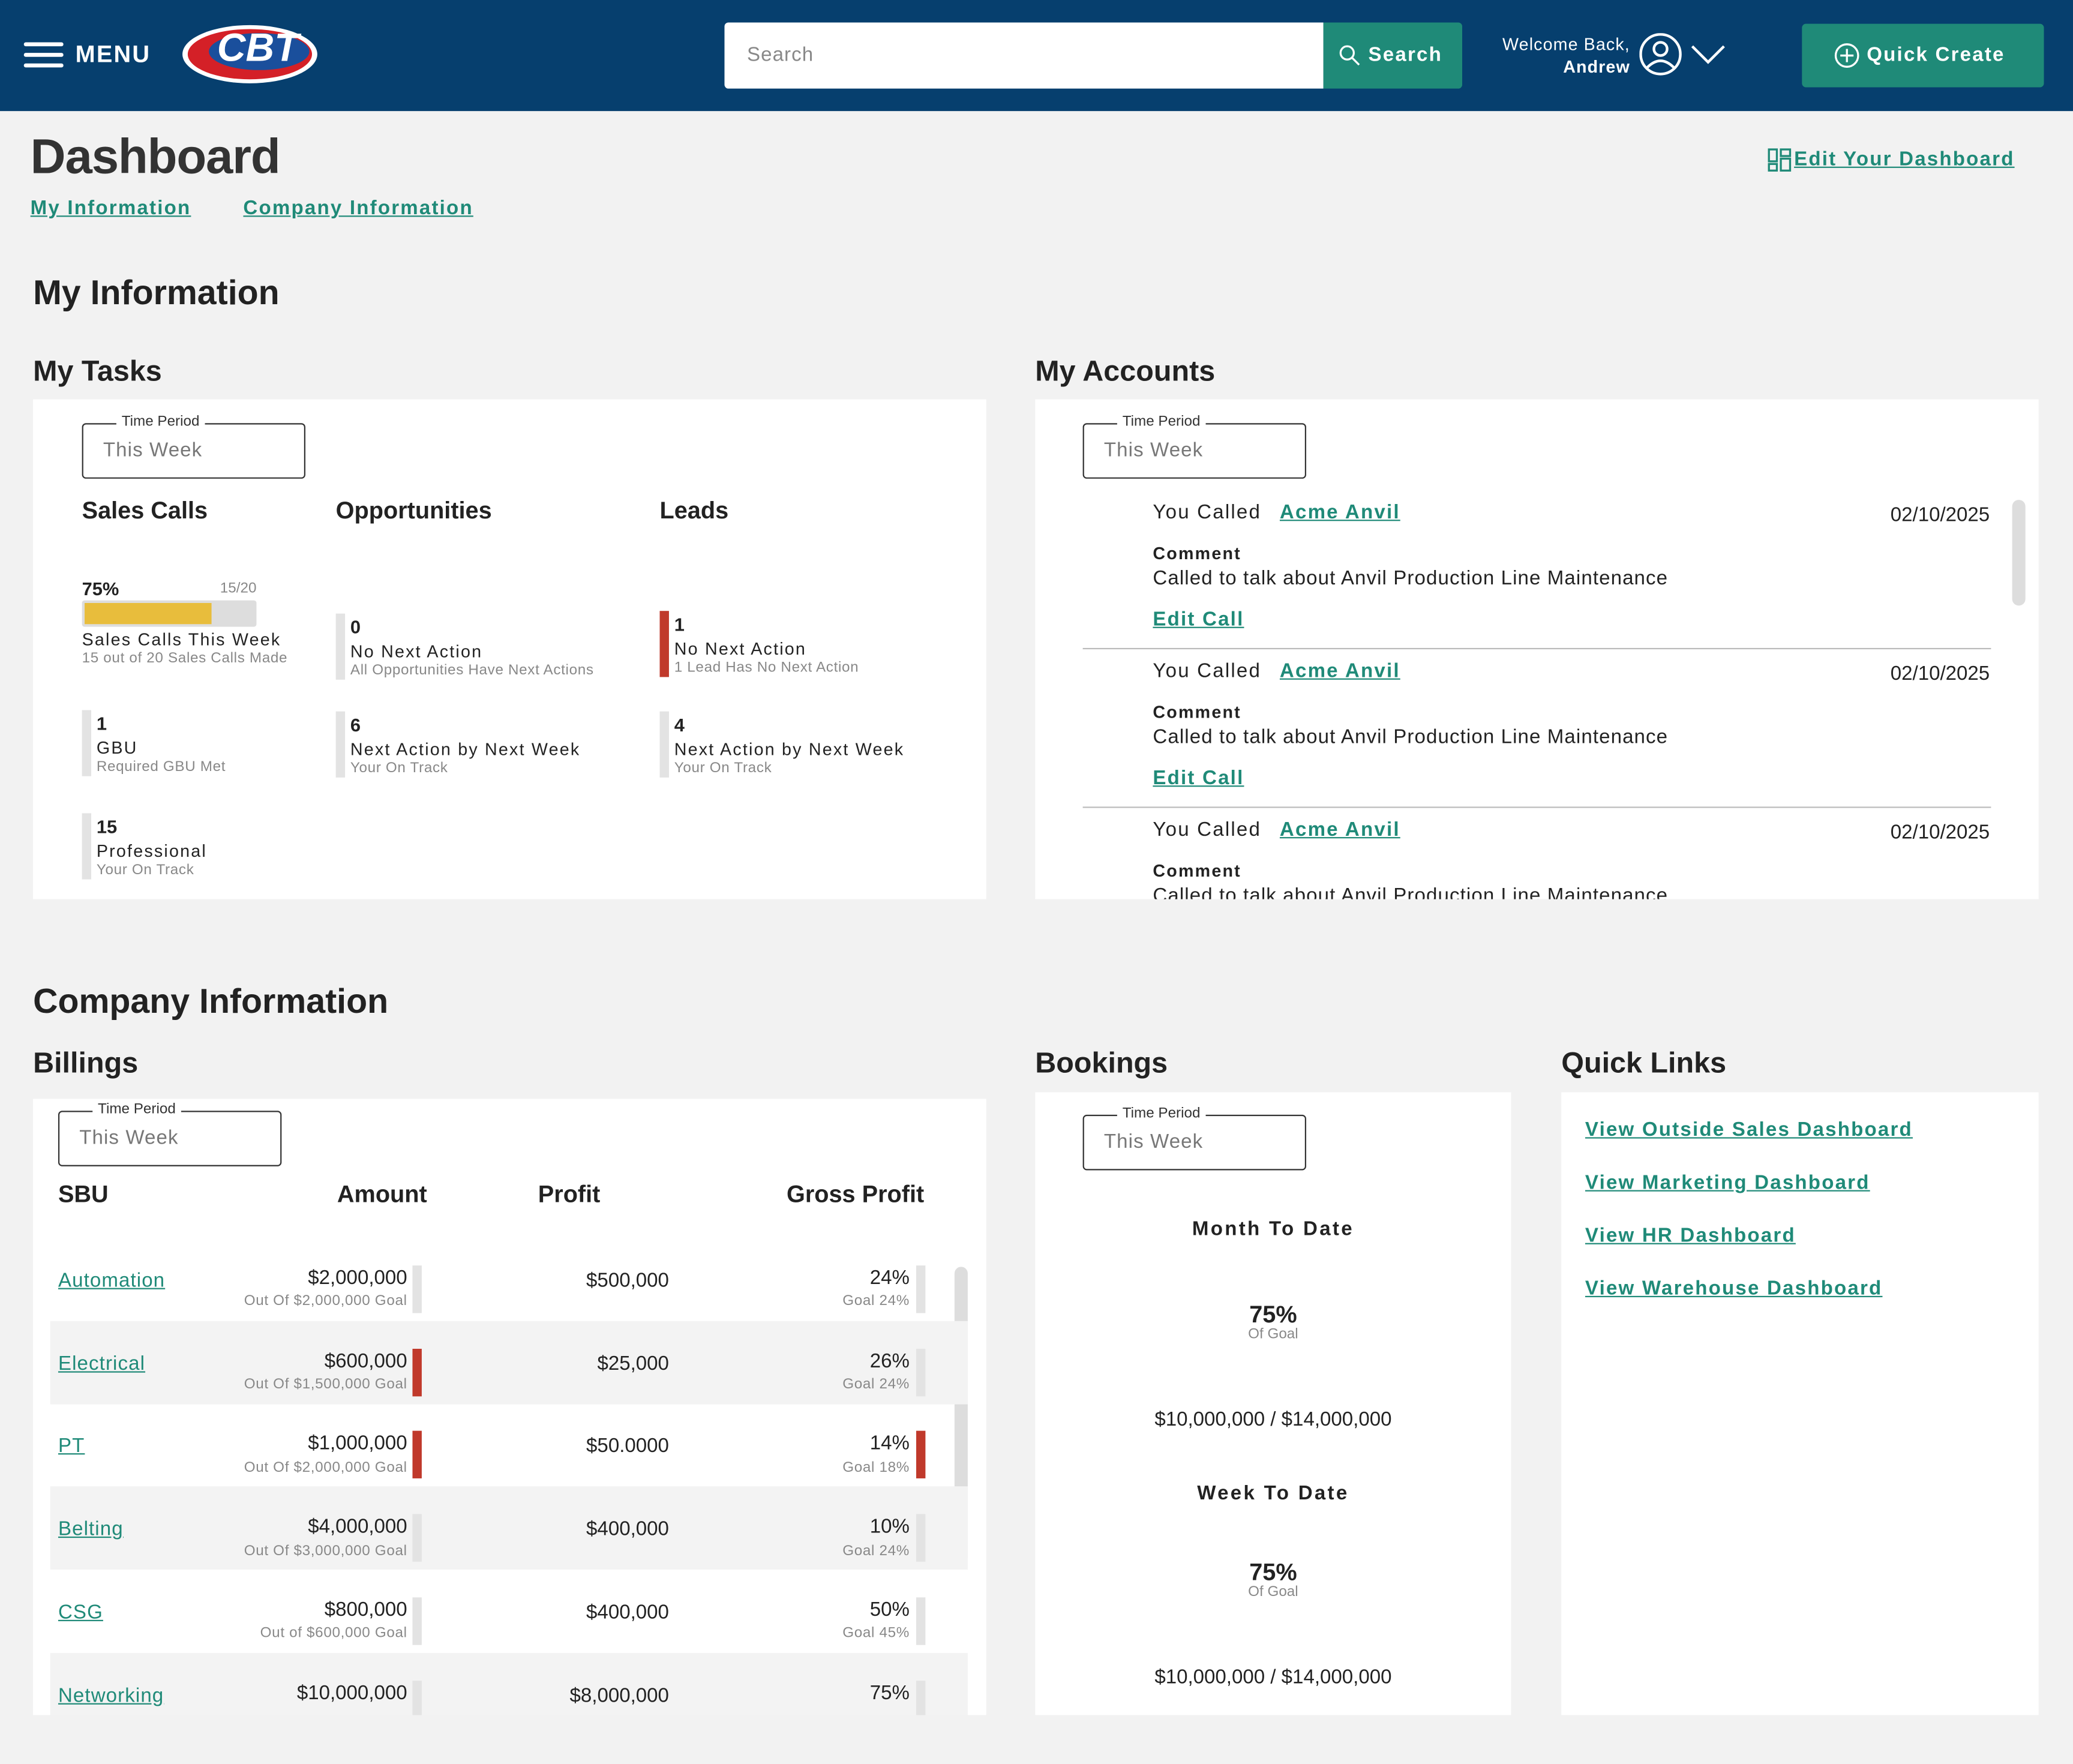 The width and height of the screenshot is (2073, 1764). Describe the element at coordinates (1024, 55) in the screenshot. I see `search-input` at that location.